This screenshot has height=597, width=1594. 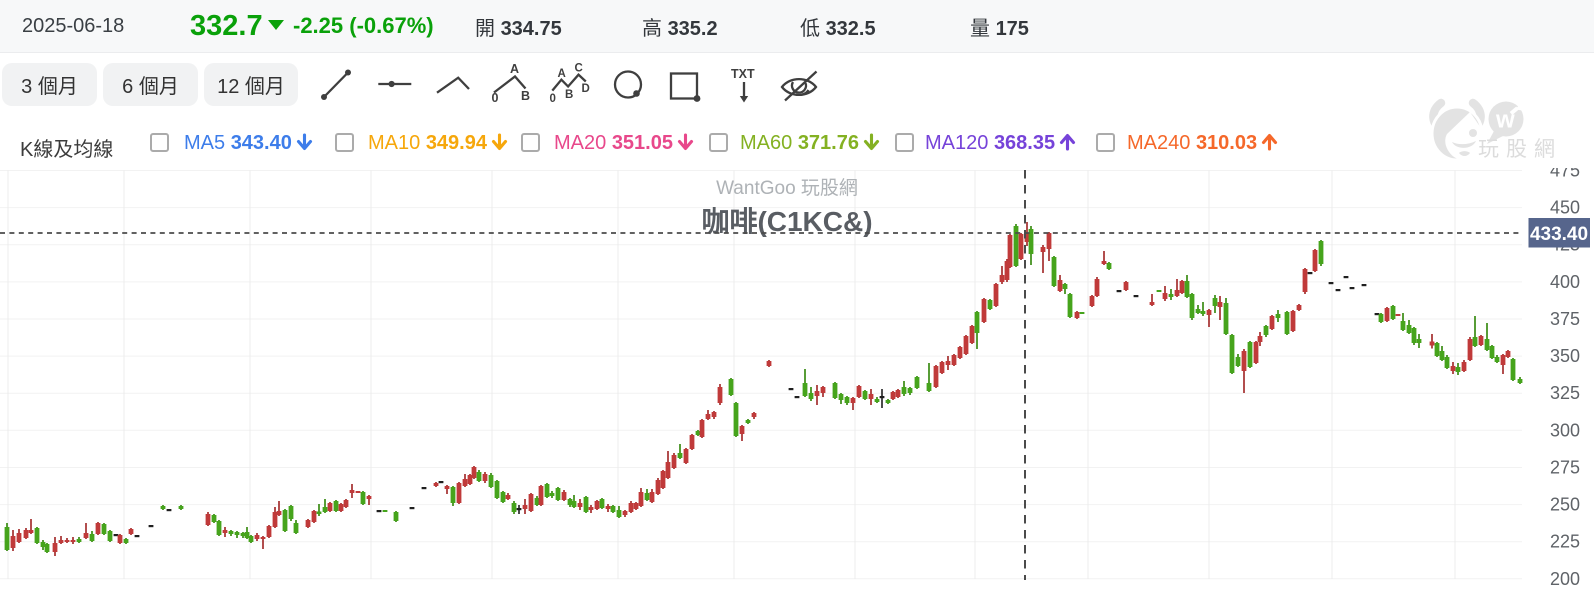 What do you see at coordinates (1505, 120) in the screenshot?
I see `svg-text: w` at bounding box center [1505, 120].